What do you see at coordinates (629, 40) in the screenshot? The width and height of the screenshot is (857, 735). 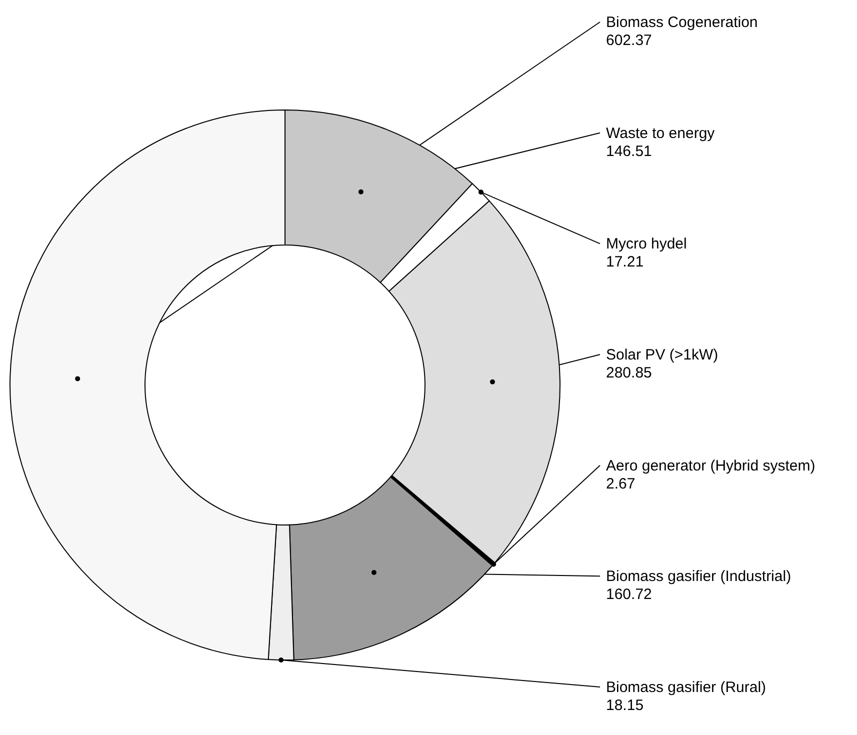 I see `data-label: 602.37` at bounding box center [629, 40].